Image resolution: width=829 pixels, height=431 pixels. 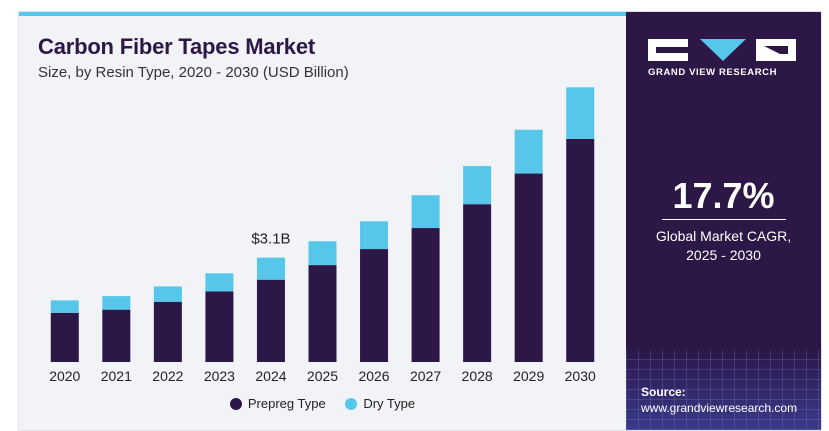 What do you see at coordinates (270, 376) in the screenshot?
I see `x-tick-label-2024: 2024` at bounding box center [270, 376].